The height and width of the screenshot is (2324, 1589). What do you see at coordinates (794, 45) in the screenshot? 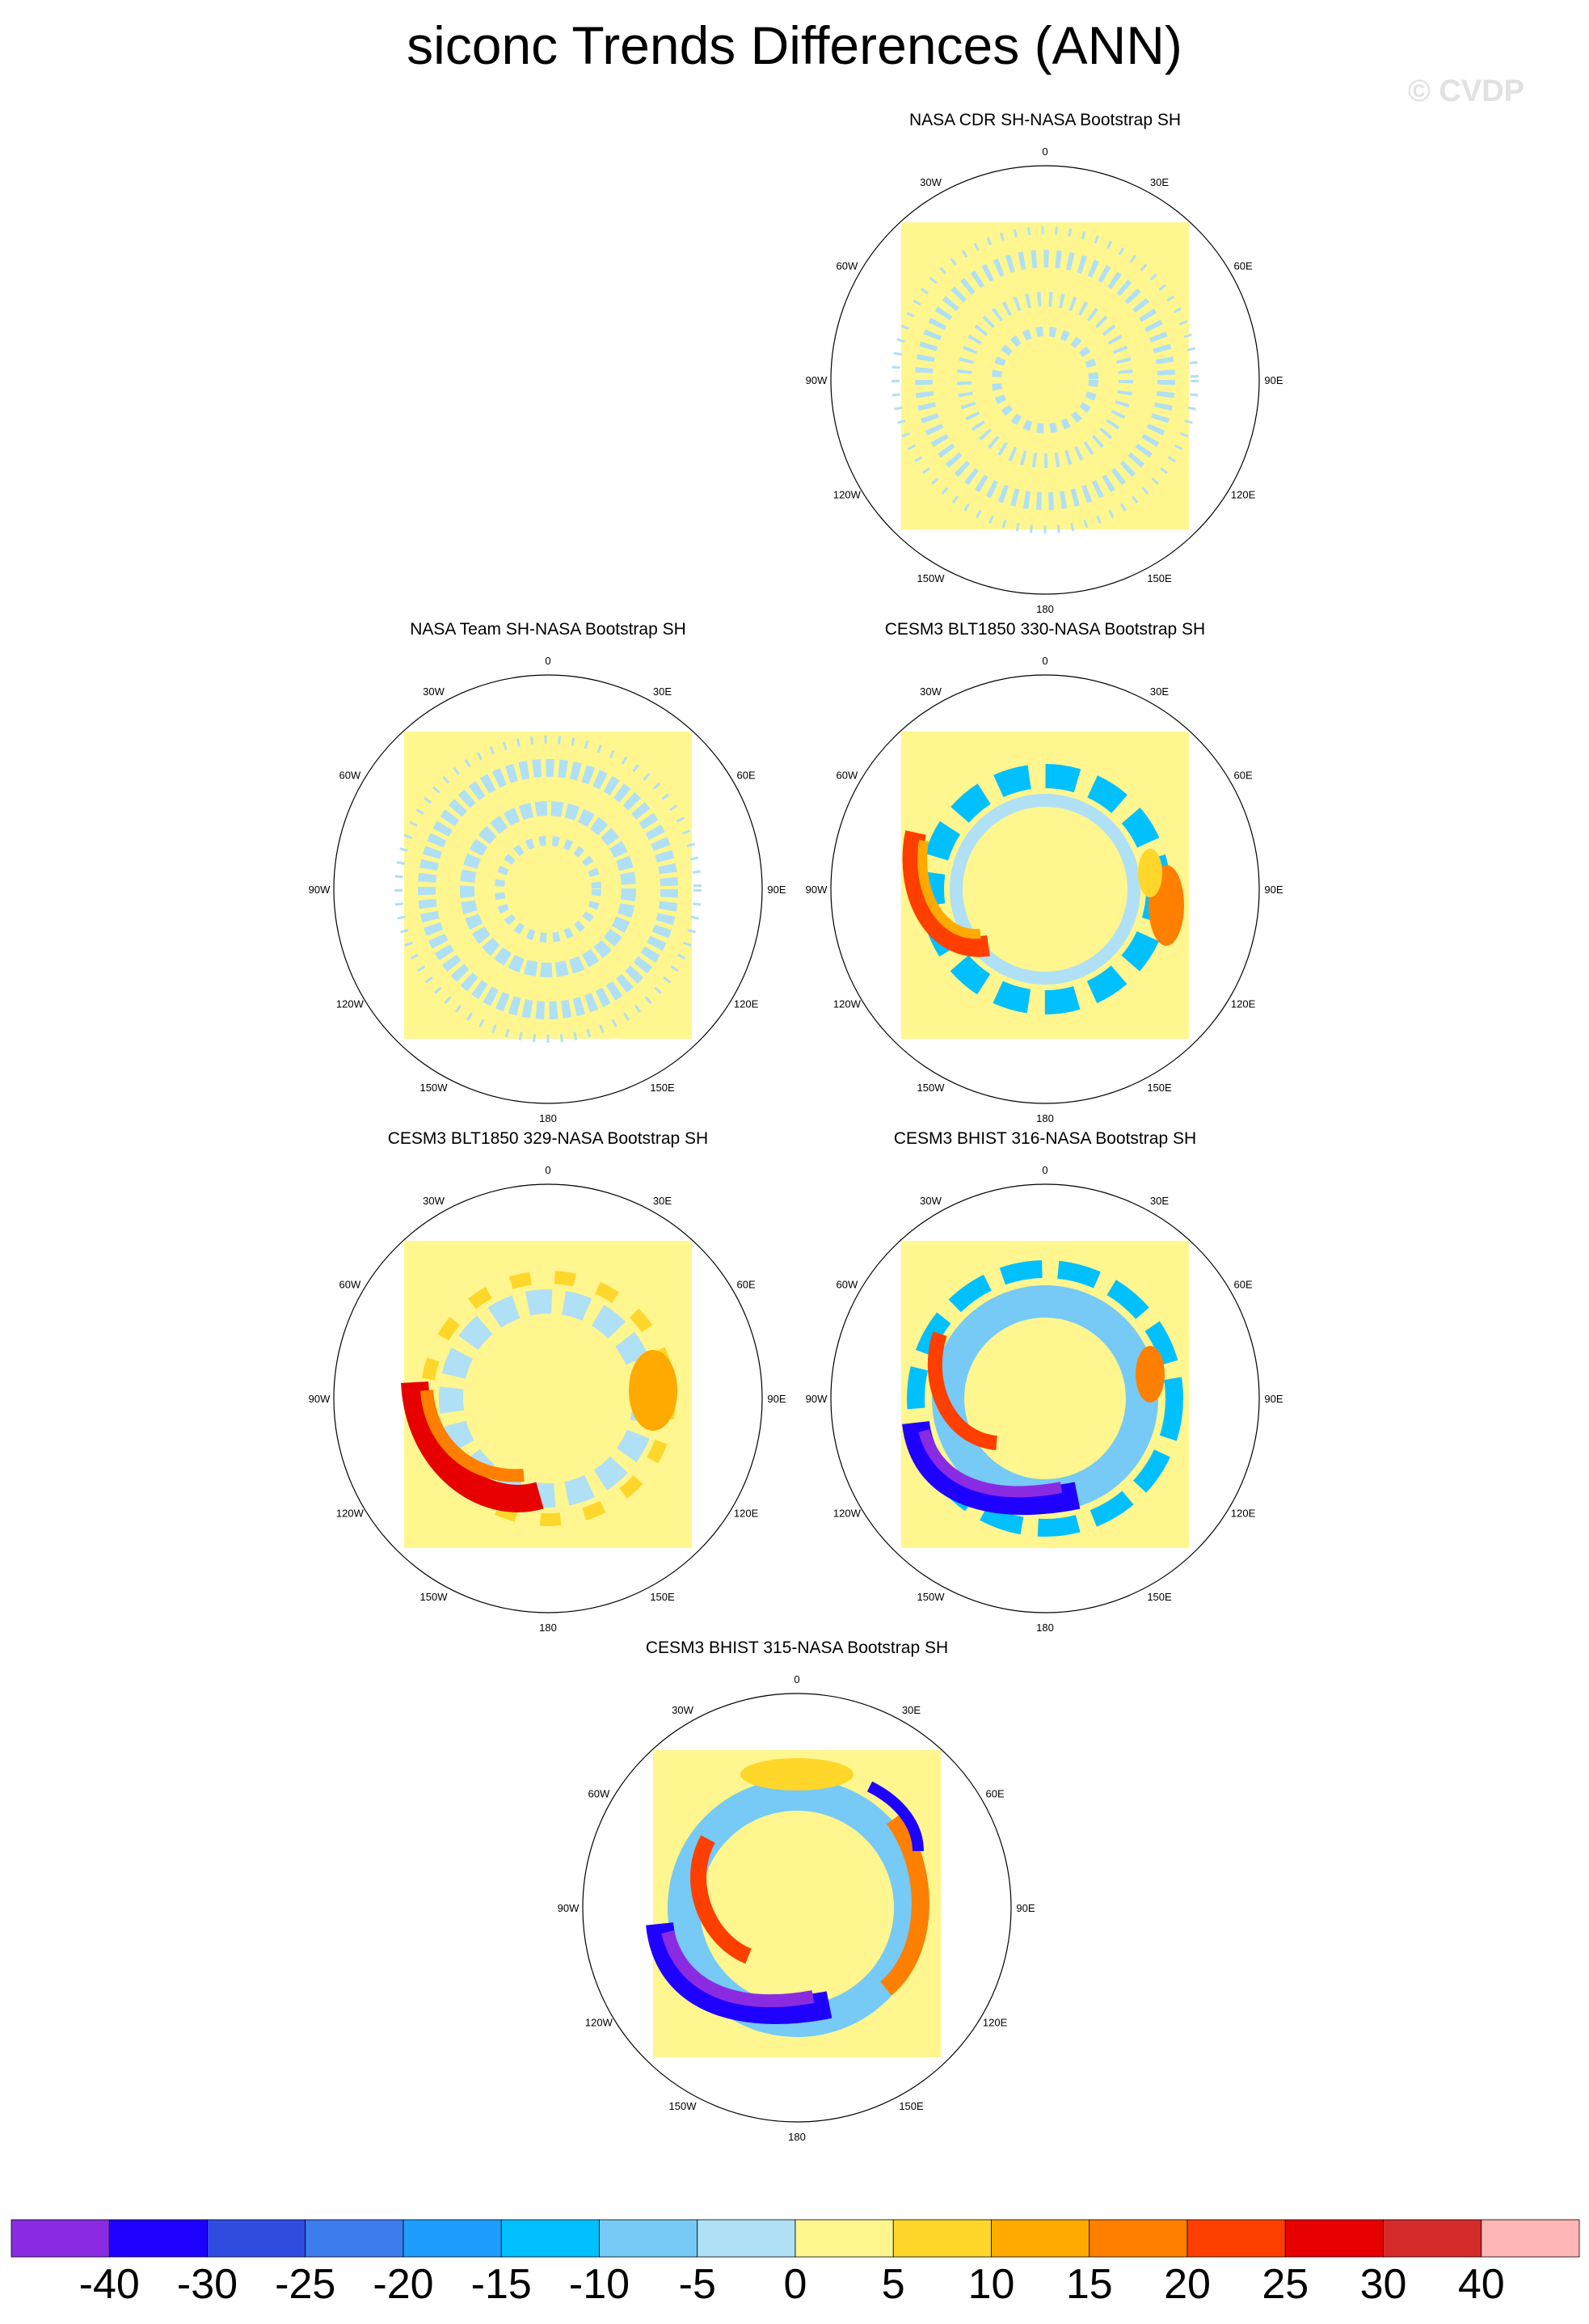
I see `figure-title: siconc Trends Differences (ANN)` at bounding box center [794, 45].